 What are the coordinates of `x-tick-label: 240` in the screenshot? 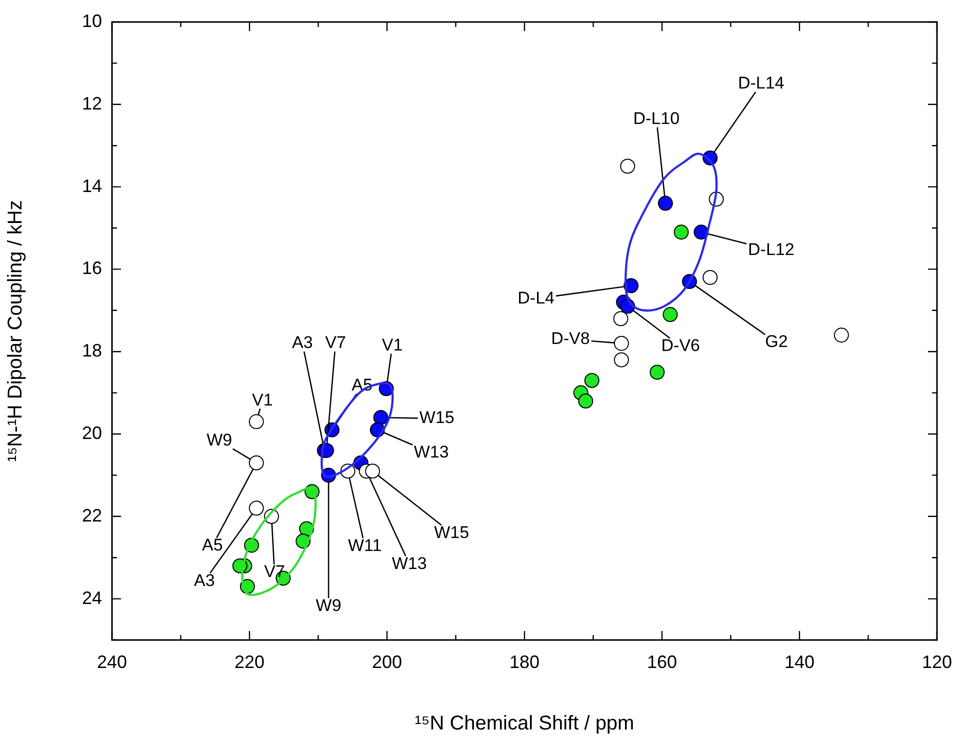 It's located at (112, 662).